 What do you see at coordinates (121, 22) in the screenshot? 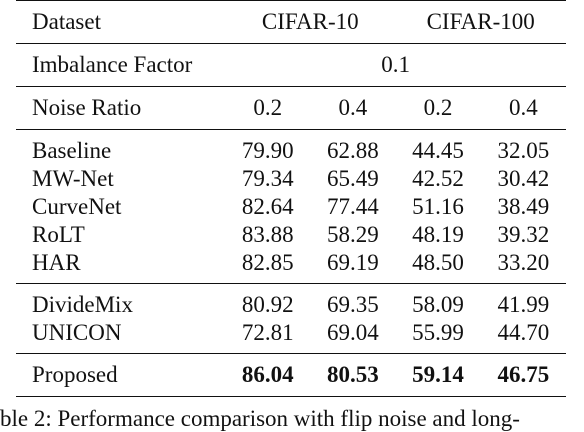
I see `dataset-label: Dataset` at bounding box center [121, 22].